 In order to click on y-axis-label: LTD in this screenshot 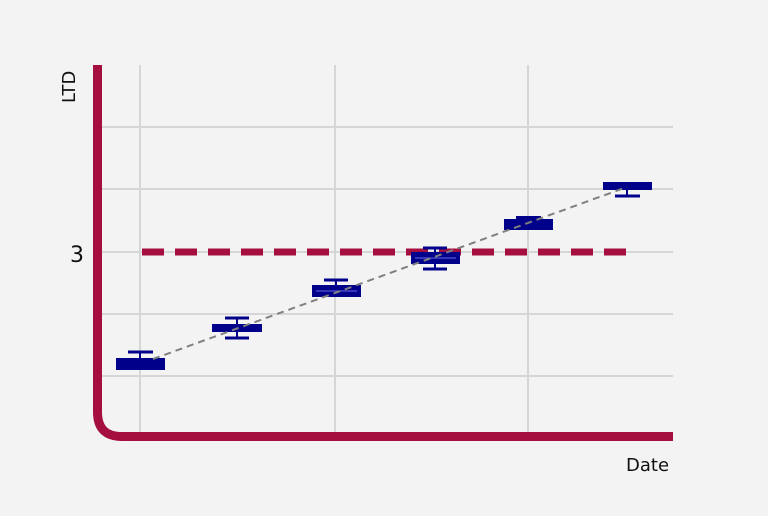, I will do `click(69, 87)`.